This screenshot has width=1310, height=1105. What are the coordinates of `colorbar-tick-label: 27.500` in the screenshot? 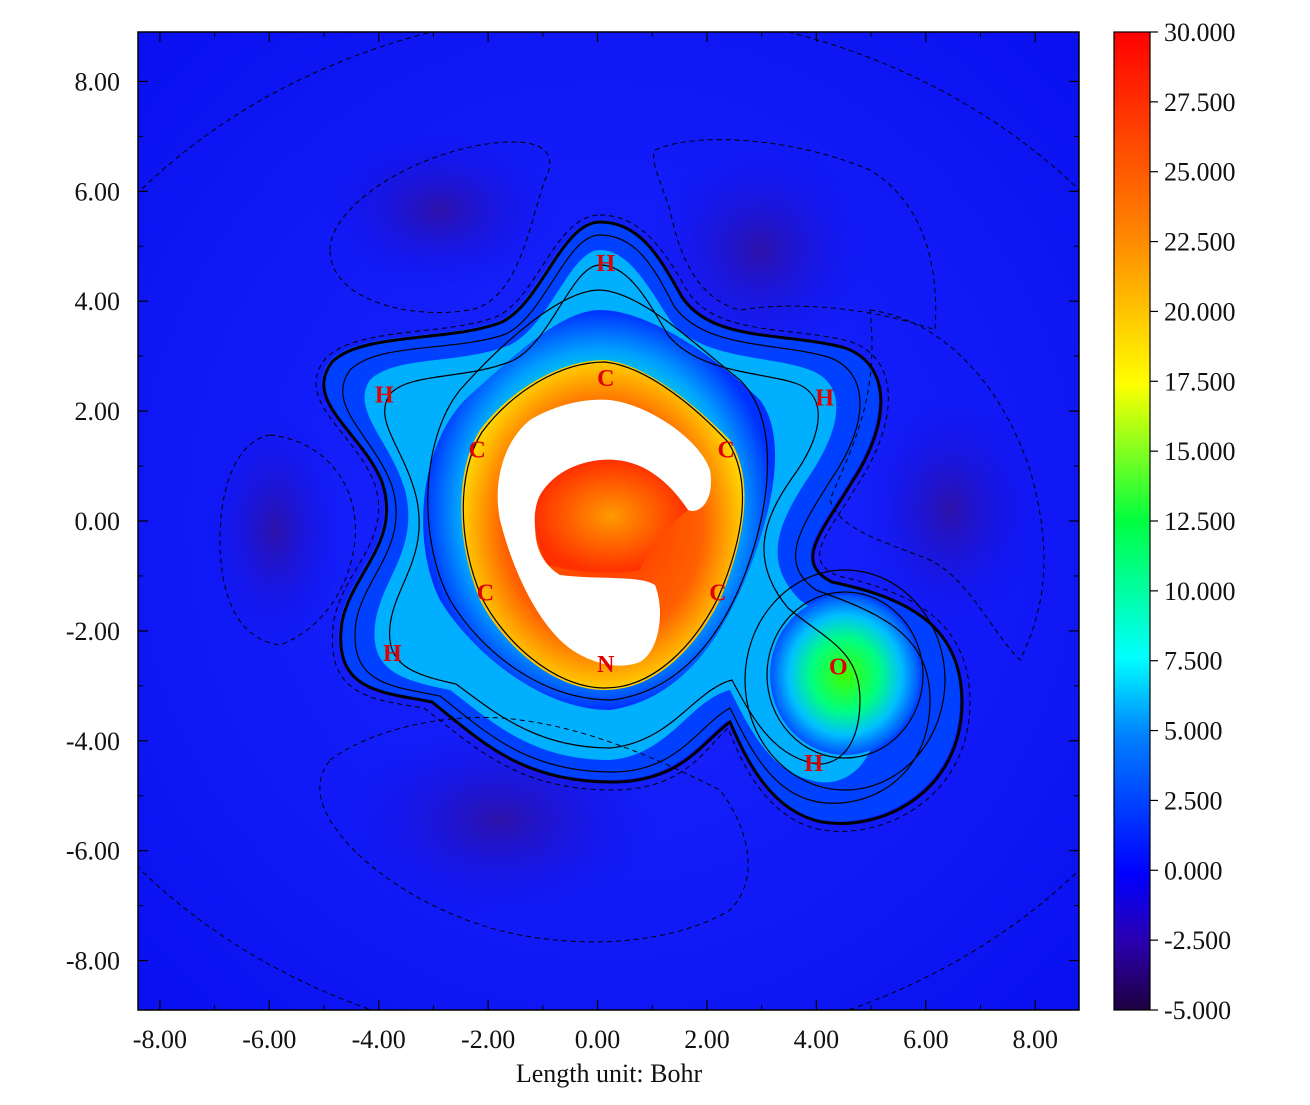 It's located at (1200, 102).